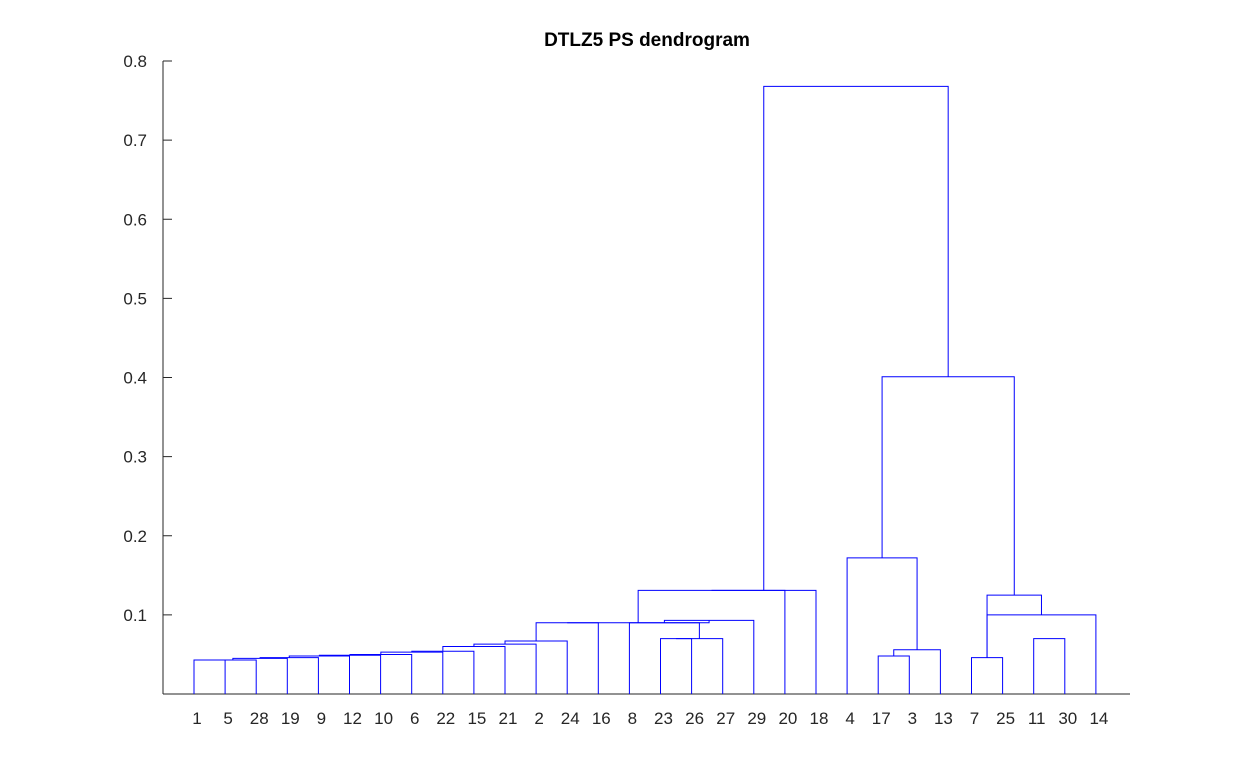 Image resolution: width=1250 pixels, height=781 pixels. Describe the element at coordinates (445, 718) in the screenshot. I see `x-tick-label: 22` at that location.